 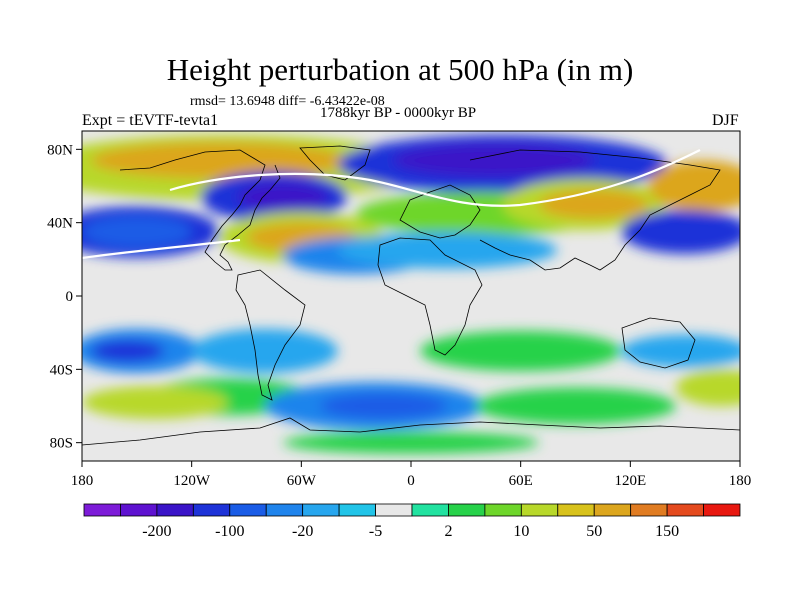 I want to click on colorbar-label: -100, so click(x=229, y=531).